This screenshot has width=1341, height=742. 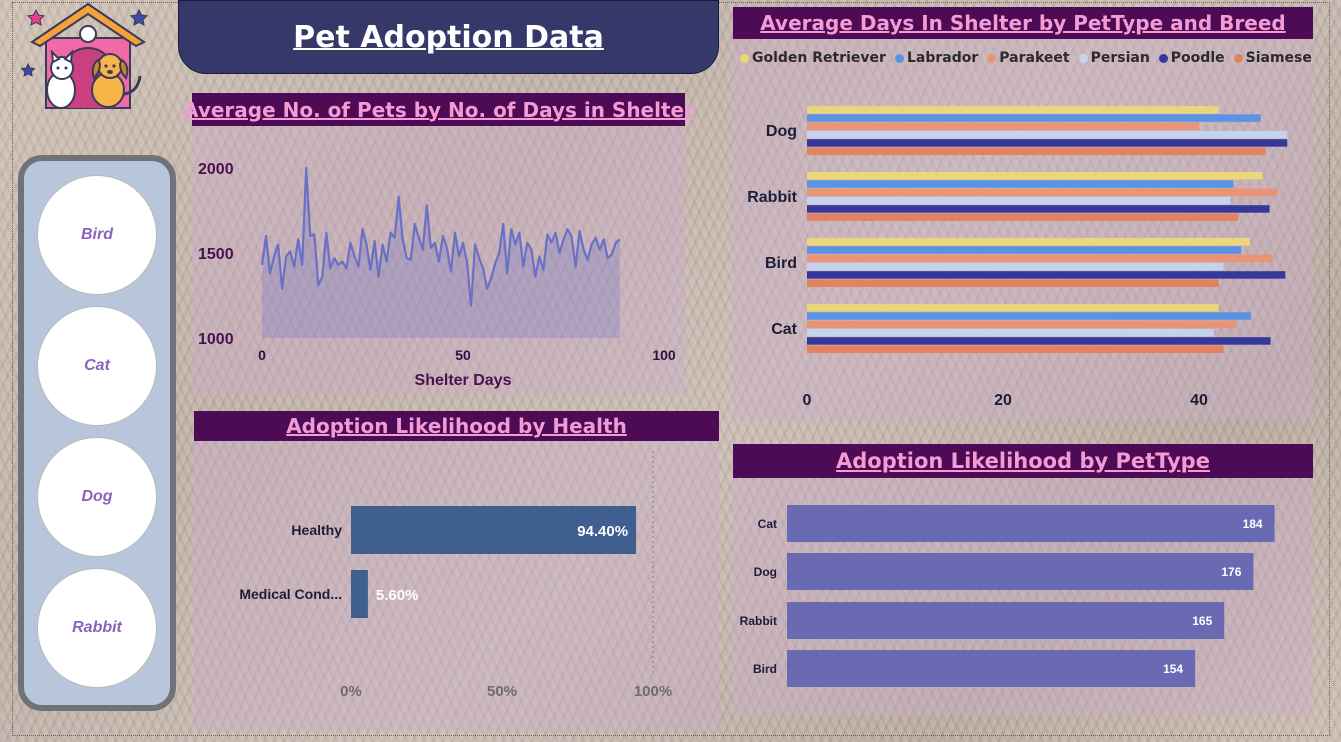 I want to click on data-label: 5.60%, so click(x=397, y=595).